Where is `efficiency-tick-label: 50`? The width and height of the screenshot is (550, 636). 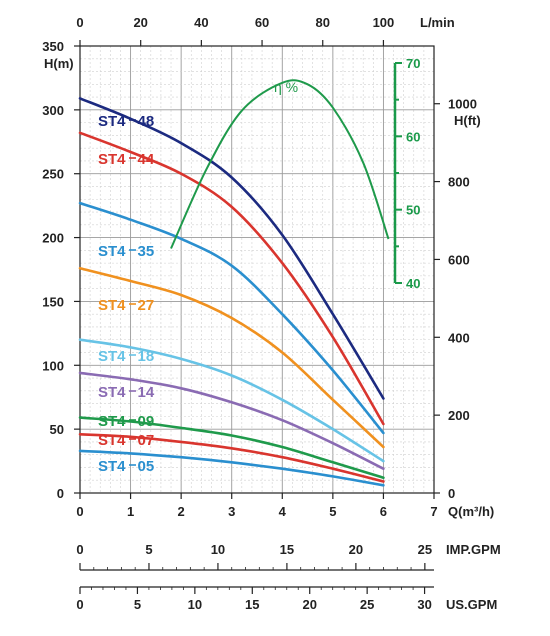 efficiency-tick-label: 50 is located at coordinates (413, 210).